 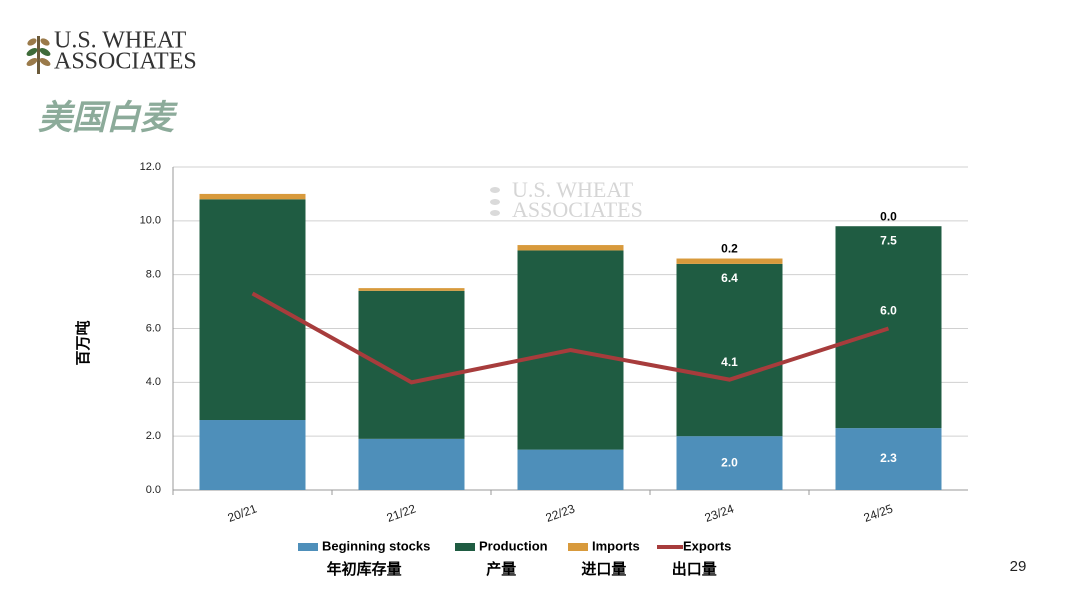 I want to click on watermark-text: ASSOCIATES, so click(x=577, y=209).